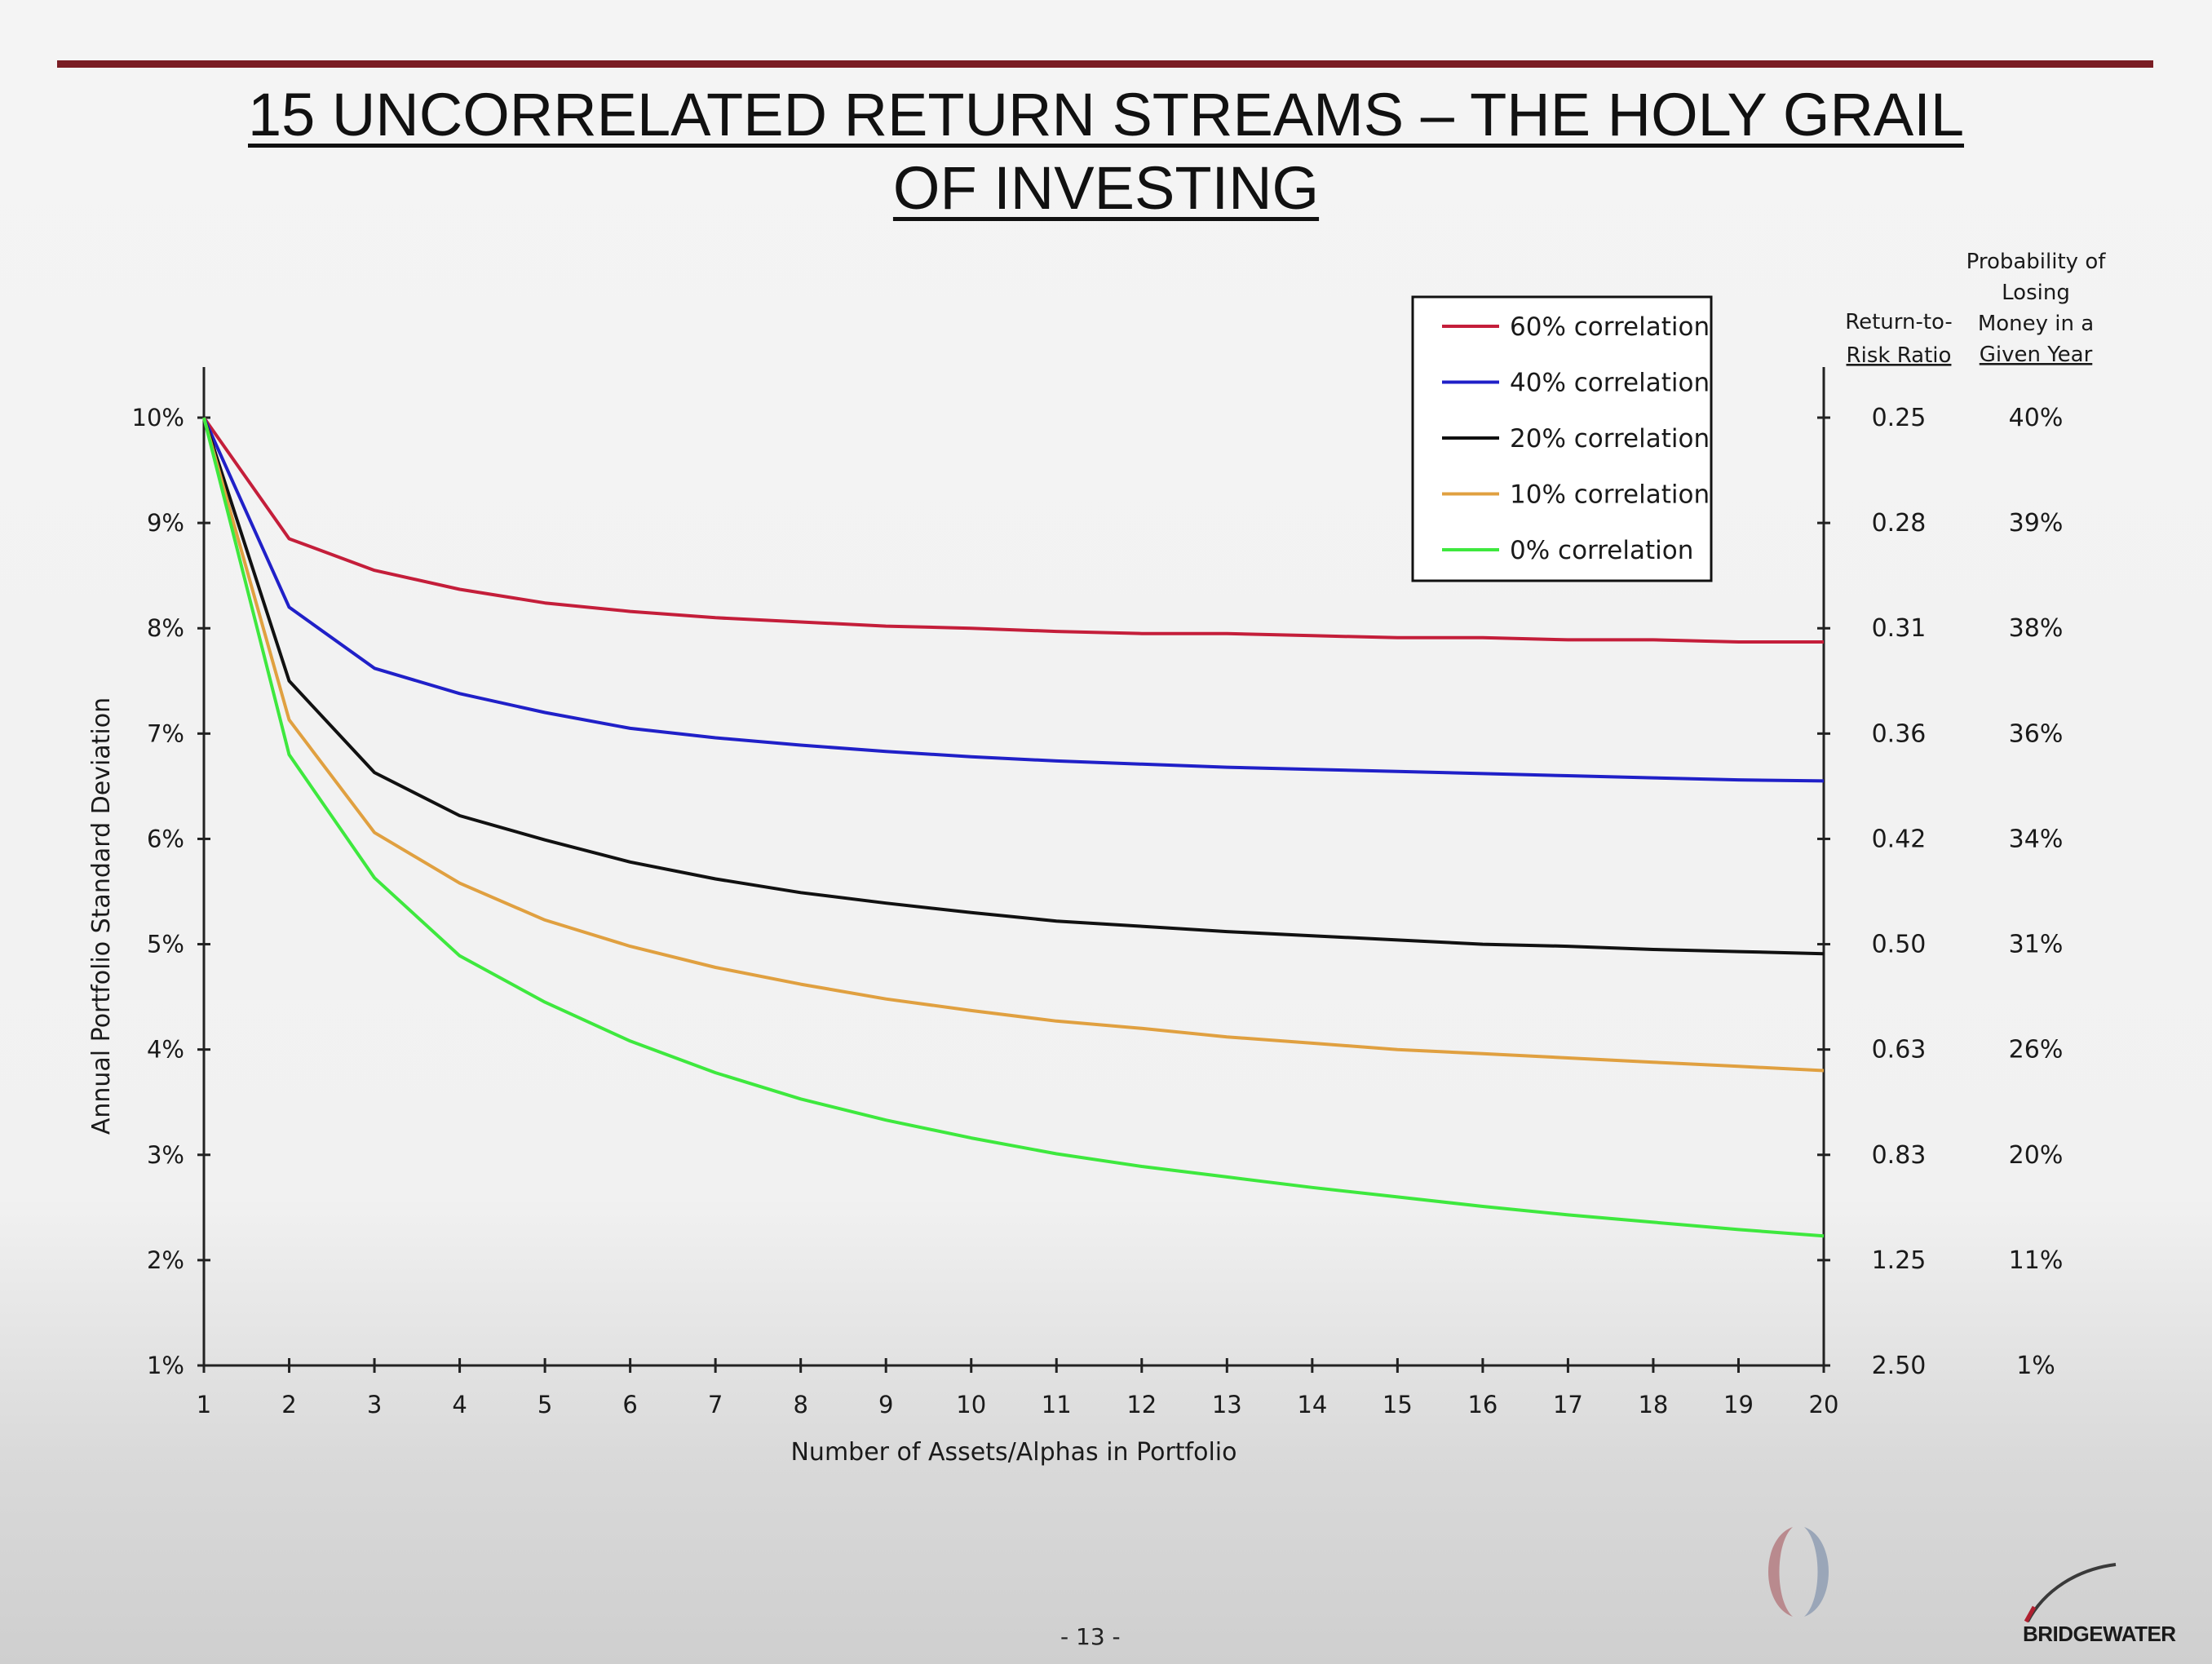 Image resolution: width=2212 pixels, height=1664 pixels. Describe the element at coordinates (2100, 1634) in the screenshot. I see `brand-name: BRIDGEWATER` at that location.